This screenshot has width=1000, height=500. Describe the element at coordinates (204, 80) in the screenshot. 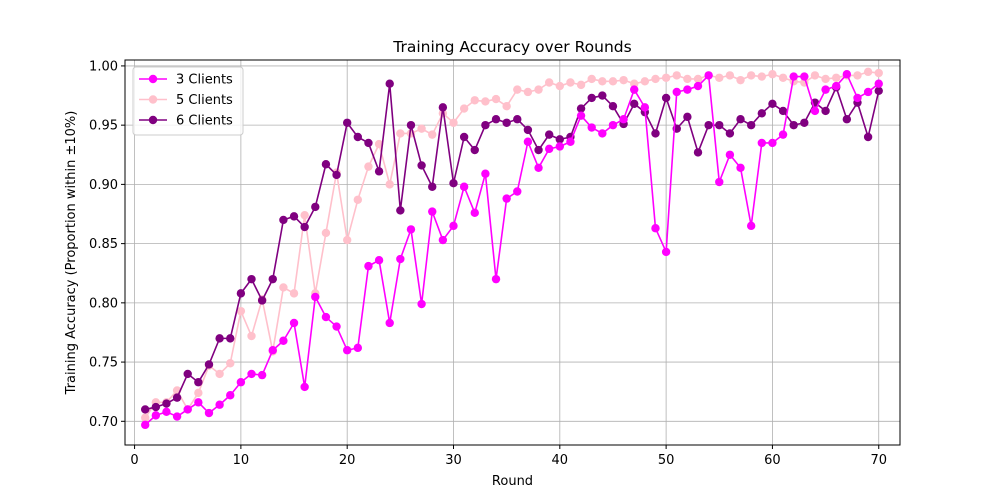

I see `legend-label-3-clients: 3 Clients` at that location.